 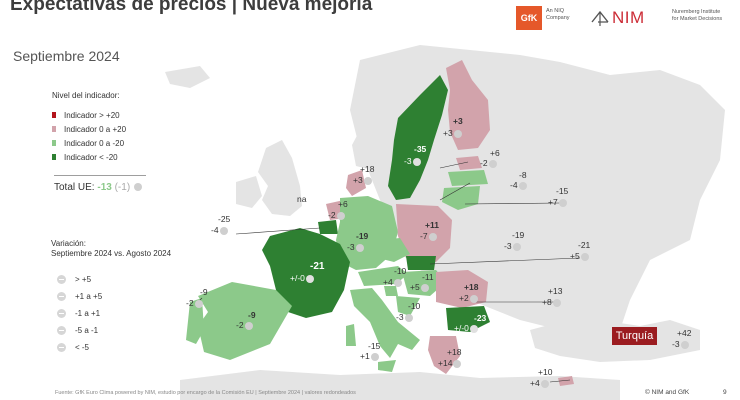 I want to click on label-moldova-change: +8, so click(x=551, y=302).